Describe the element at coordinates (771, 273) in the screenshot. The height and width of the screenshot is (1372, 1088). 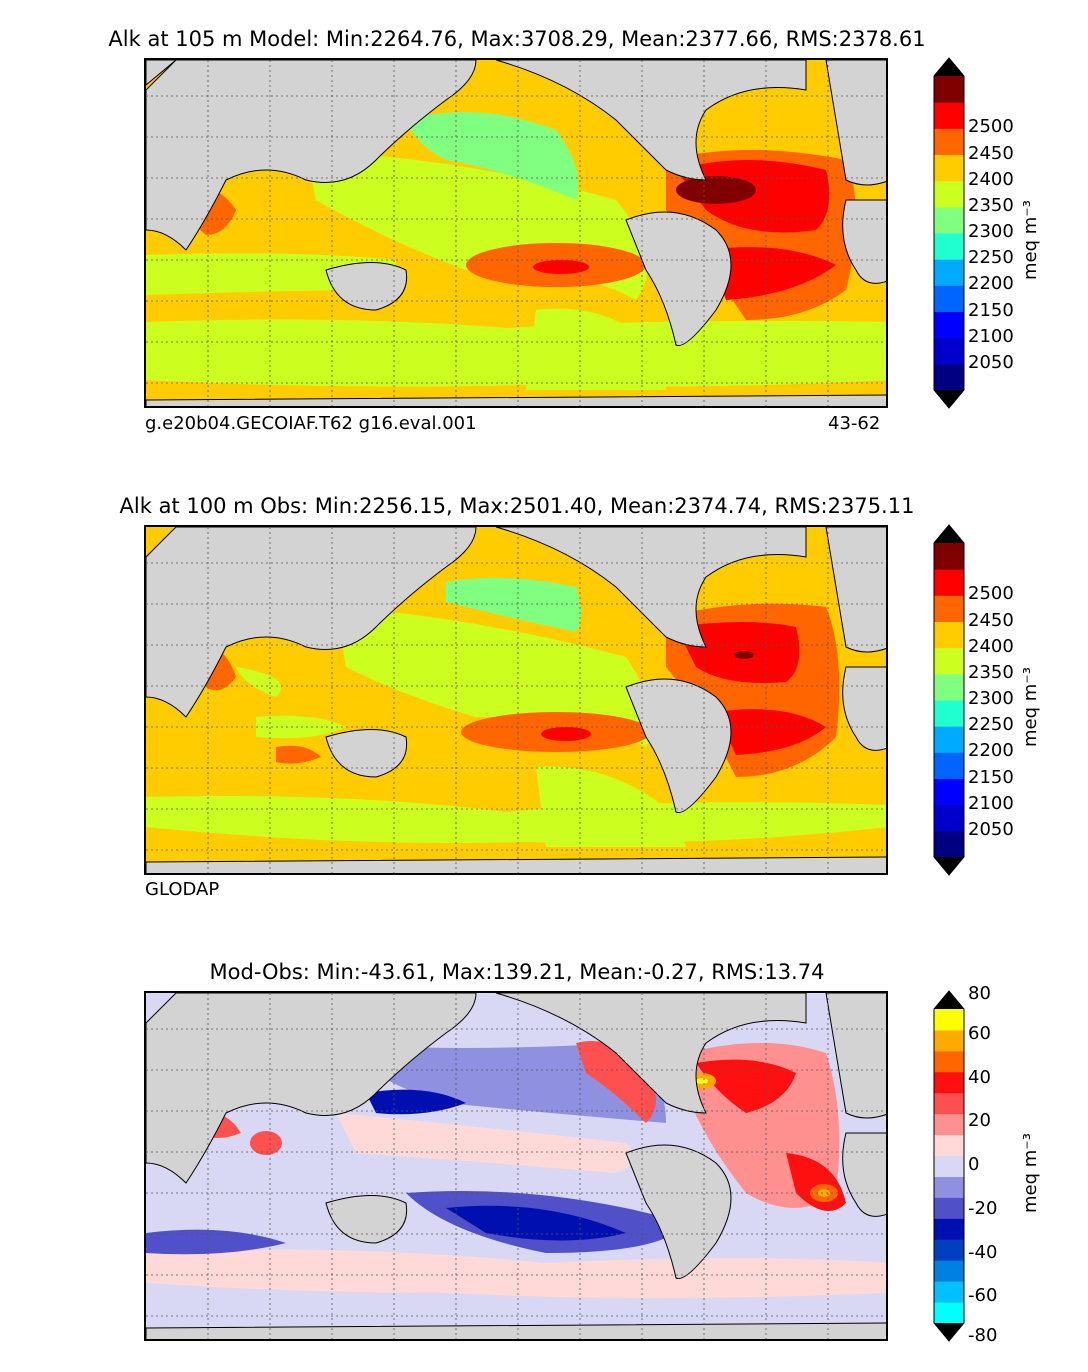
I see `south-atlantic-red` at that location.